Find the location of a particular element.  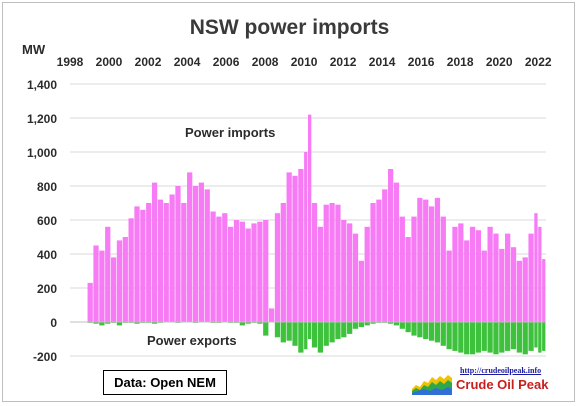

annotation-power-imports: Power imports is located at coordinates (230, 132).